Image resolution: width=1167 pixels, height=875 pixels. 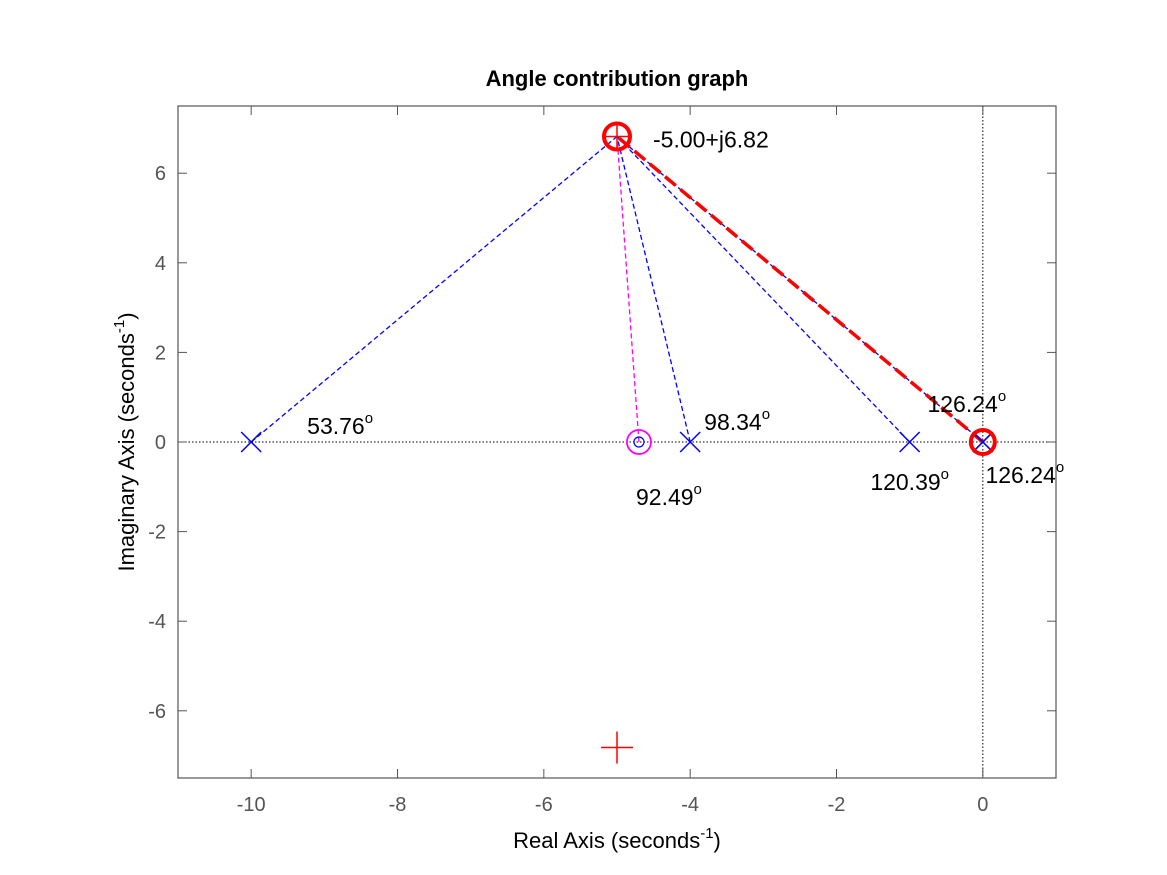 What do you see at coordinates (160, 264) in the screenshot?
I see `y-tick-label-5: 4` at bounding box center [160, 264].